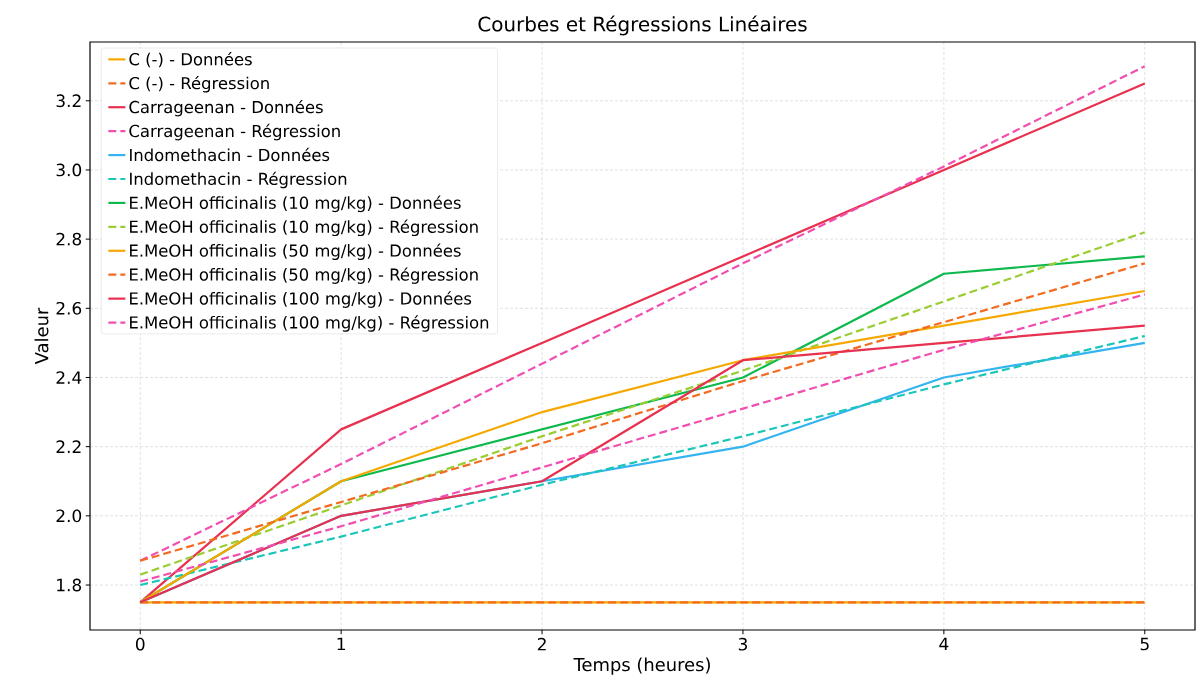  Describe the element at coordinates (68, 446) in the screenshot. I see `y-tick-label: 2.2` at that location.